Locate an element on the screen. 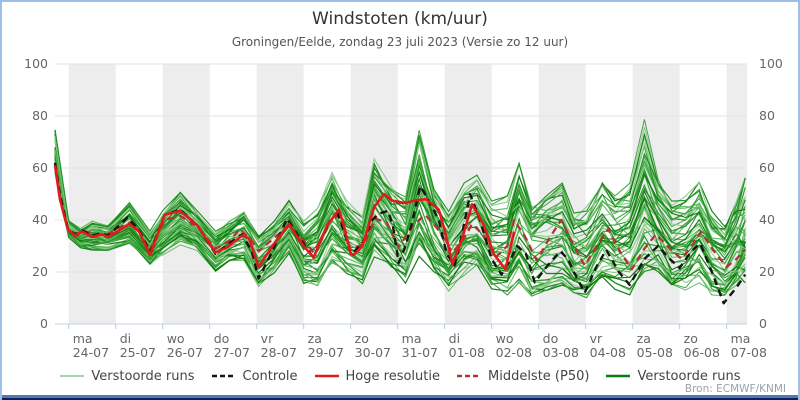  x-tick-date-label: 07-08 is located at coordinates (749, 352).